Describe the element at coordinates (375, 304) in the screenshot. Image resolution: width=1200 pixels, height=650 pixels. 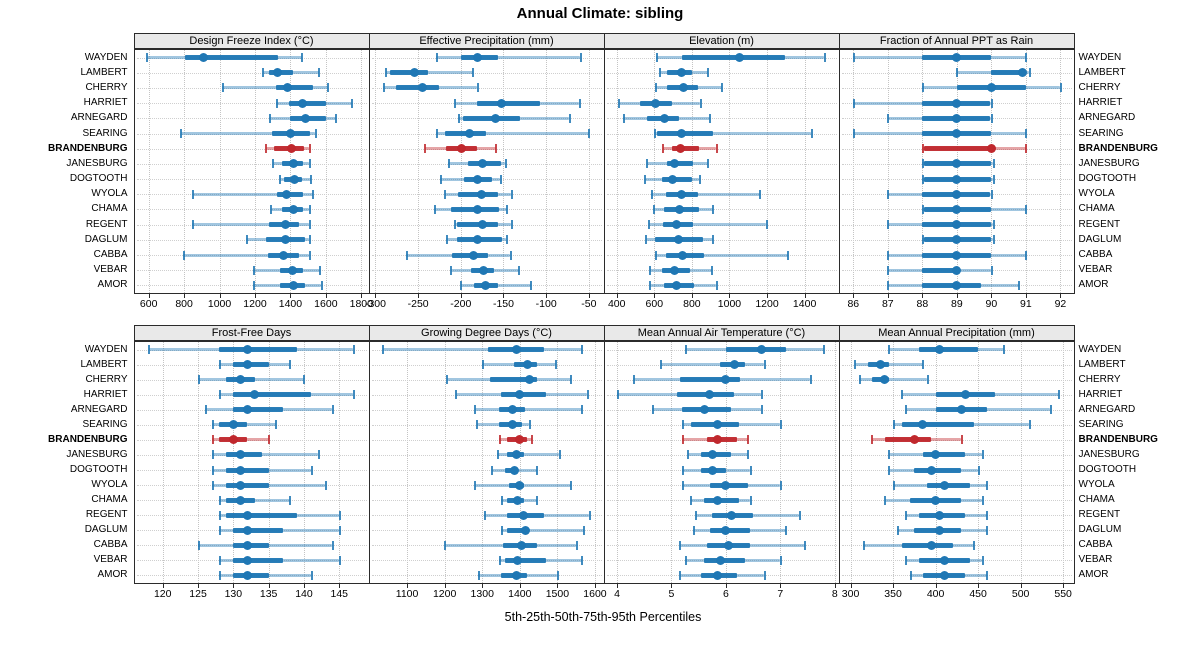
I see `x-tick-label: -300` at that location.